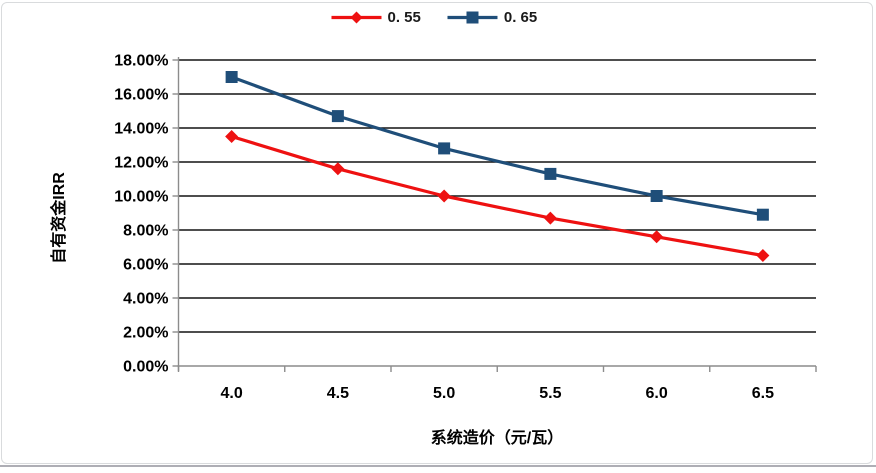 This screenshot has width=876, height=473. What do you see at coordinates (145, 333) in the screenshot?
I see `y-axis-tick-label: 2.00%` at bounding box center [145, 333].